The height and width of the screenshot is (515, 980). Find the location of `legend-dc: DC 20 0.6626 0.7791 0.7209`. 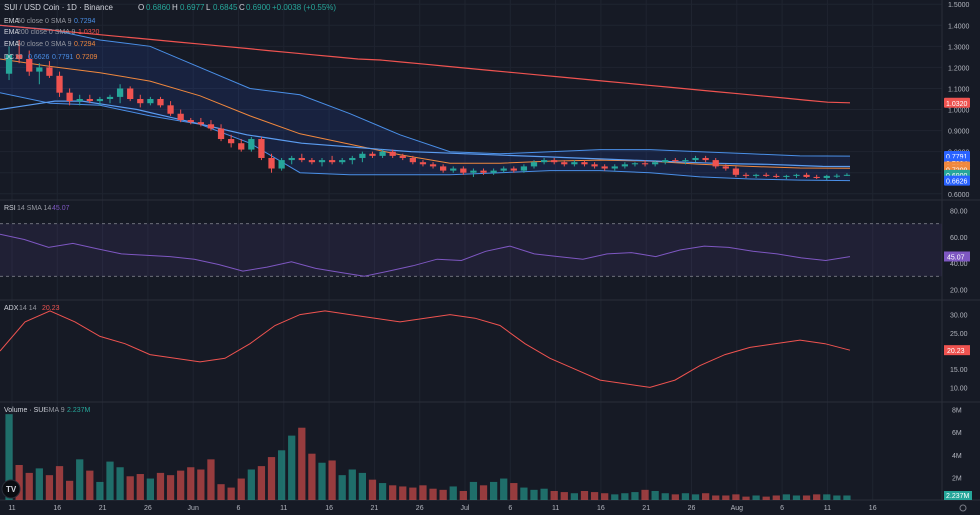

legend-dc: DC 20 0.6626 0.7791 0.7209 is located at coordinates (51, 57).